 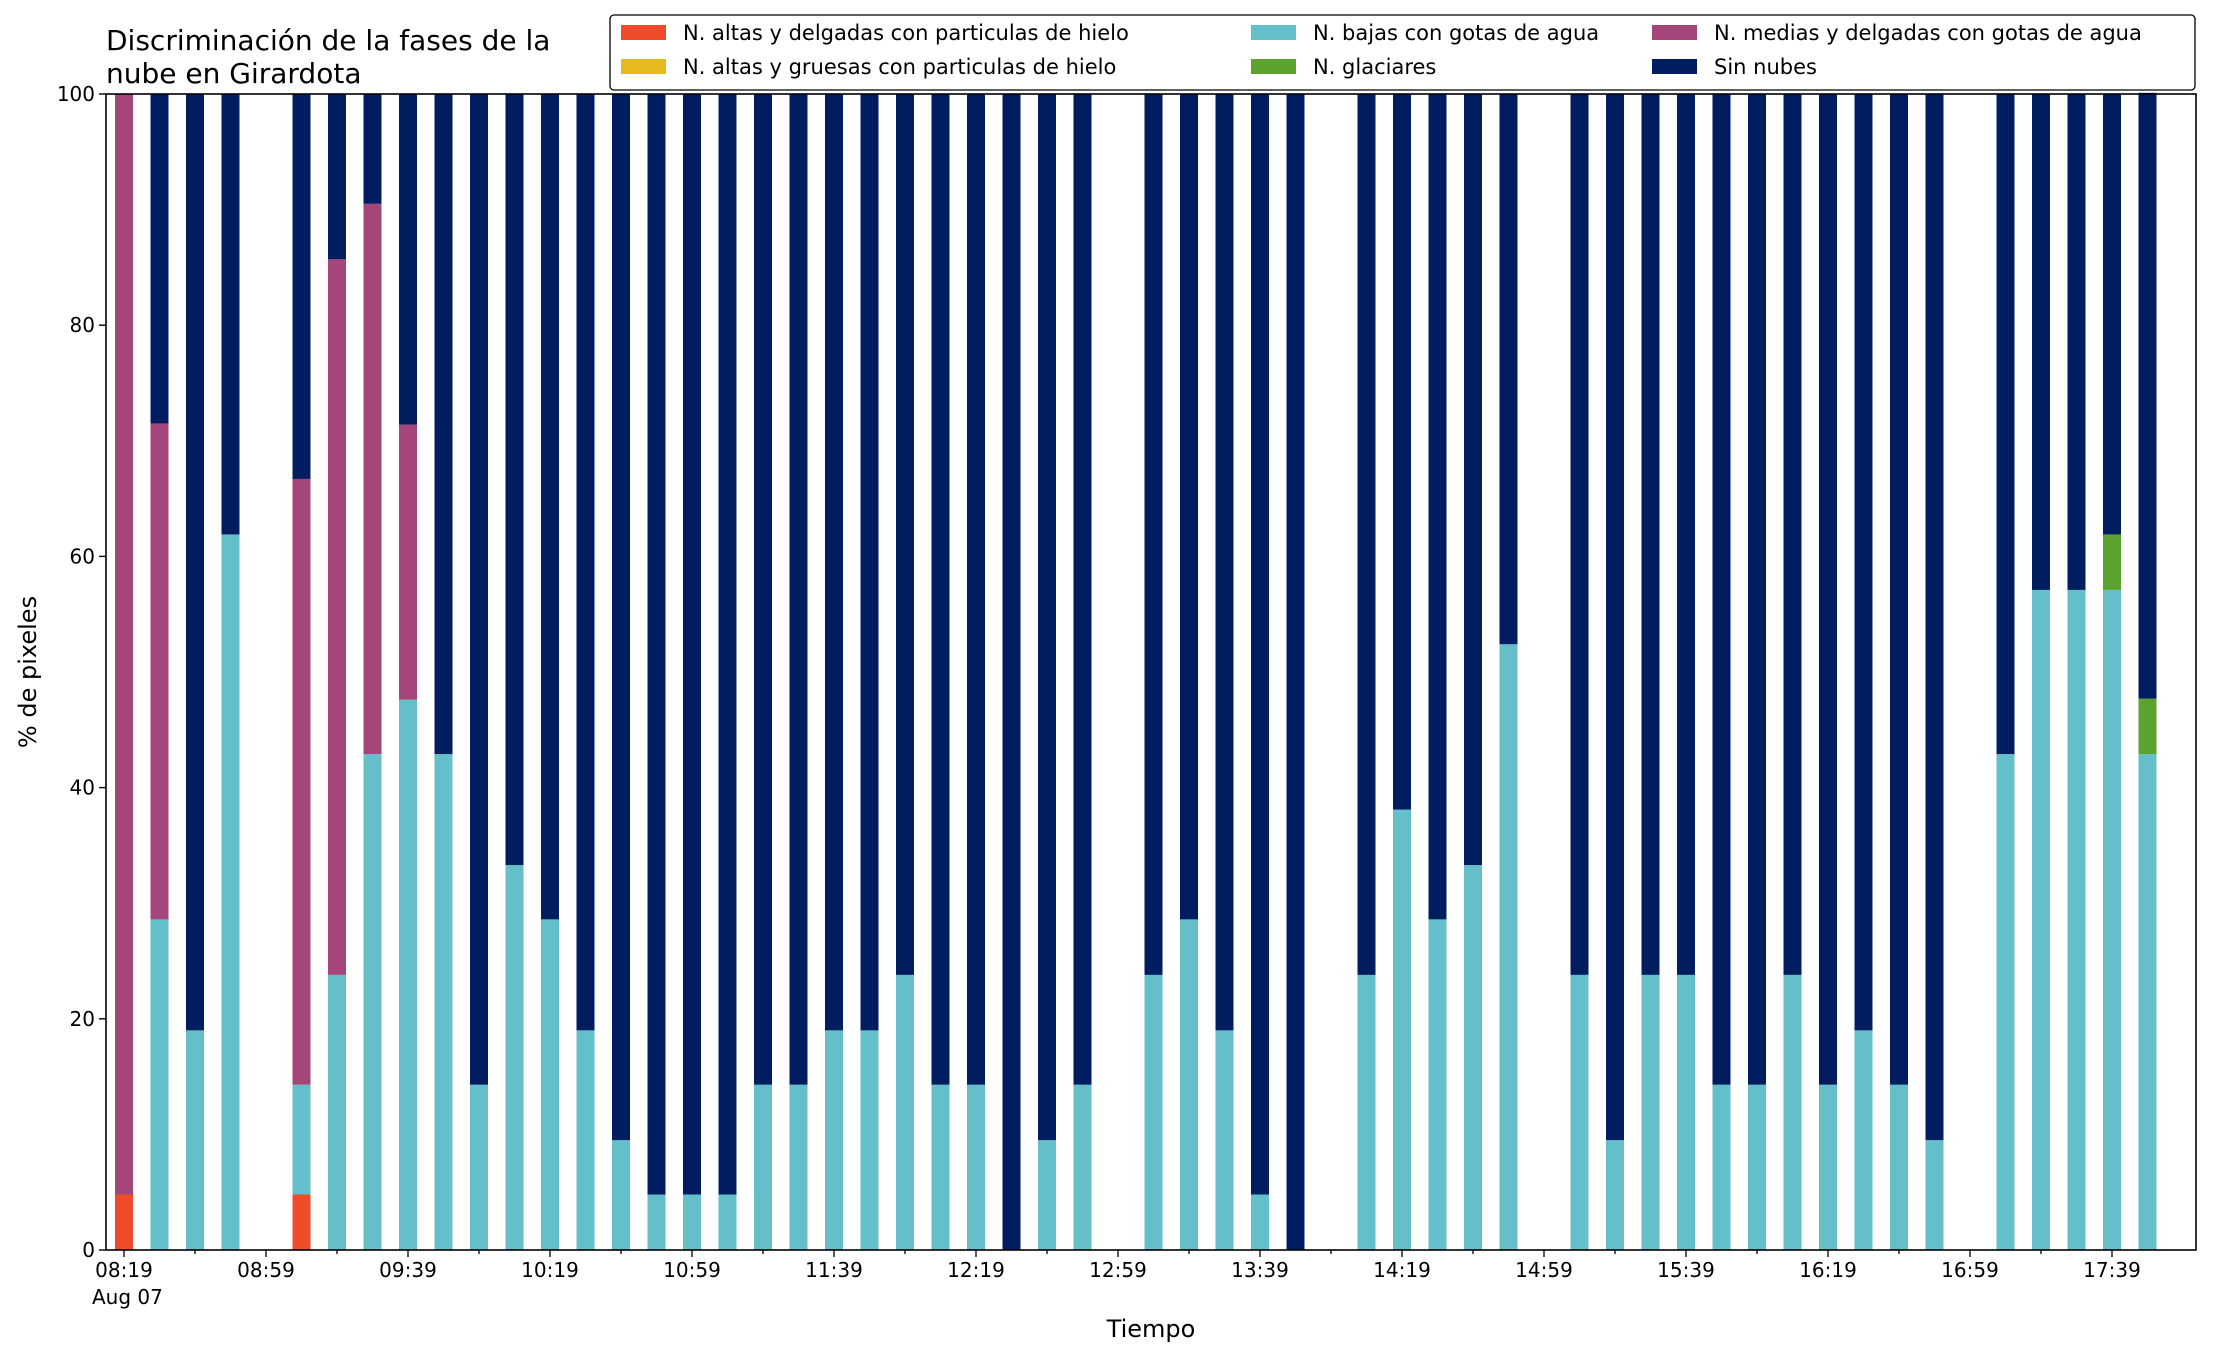 What do you see at coordinates (82, 556) in the screenshot?
I see `y-tick-label-3: 60` at bounding box center [82, 556].